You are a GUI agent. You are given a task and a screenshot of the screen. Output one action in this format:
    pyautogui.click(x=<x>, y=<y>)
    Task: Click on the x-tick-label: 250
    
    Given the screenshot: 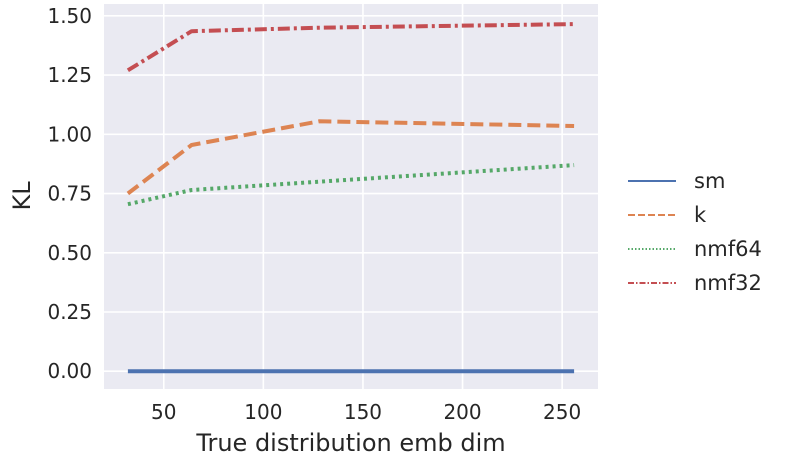 What is the action you would take?
    pyautogui.click(x=562, y=412)
    